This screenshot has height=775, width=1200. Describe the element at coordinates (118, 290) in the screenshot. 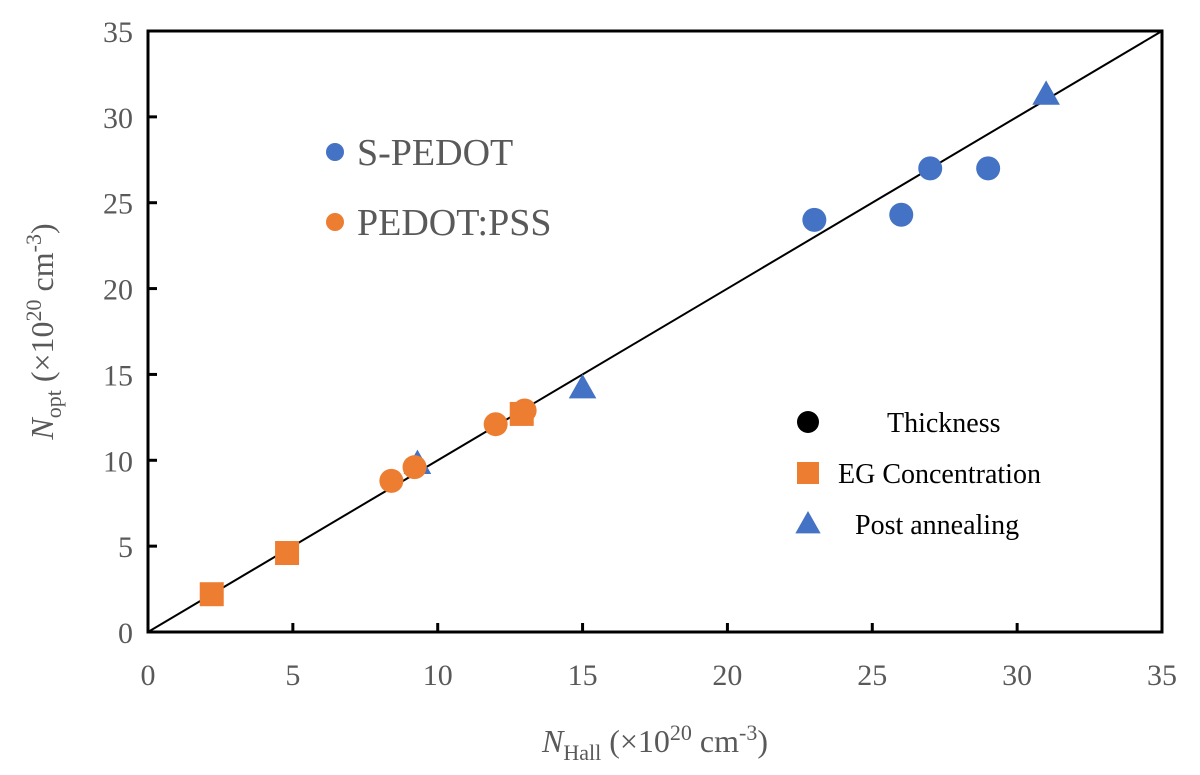

I see `y-tick-label: 20` at that location.